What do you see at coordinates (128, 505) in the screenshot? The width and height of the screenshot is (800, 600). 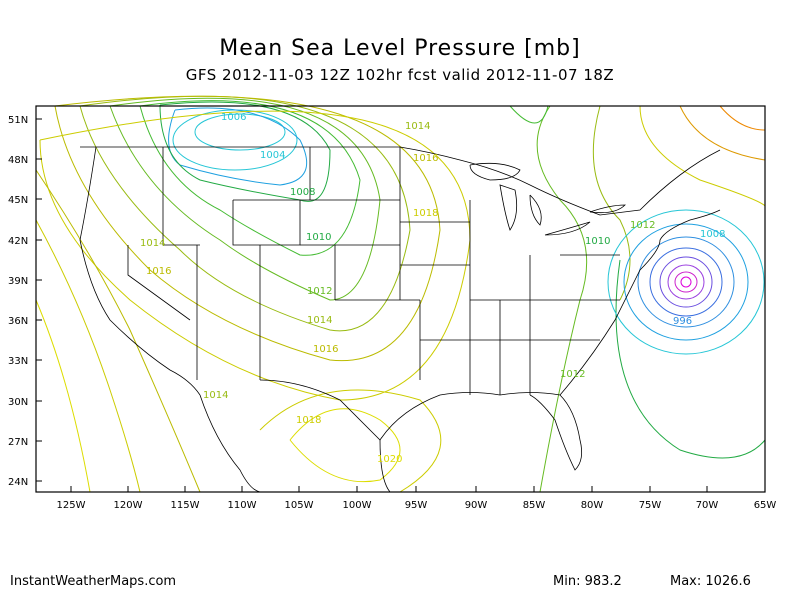 I see `lon-label: 120W` at bounding box center [128, 505].